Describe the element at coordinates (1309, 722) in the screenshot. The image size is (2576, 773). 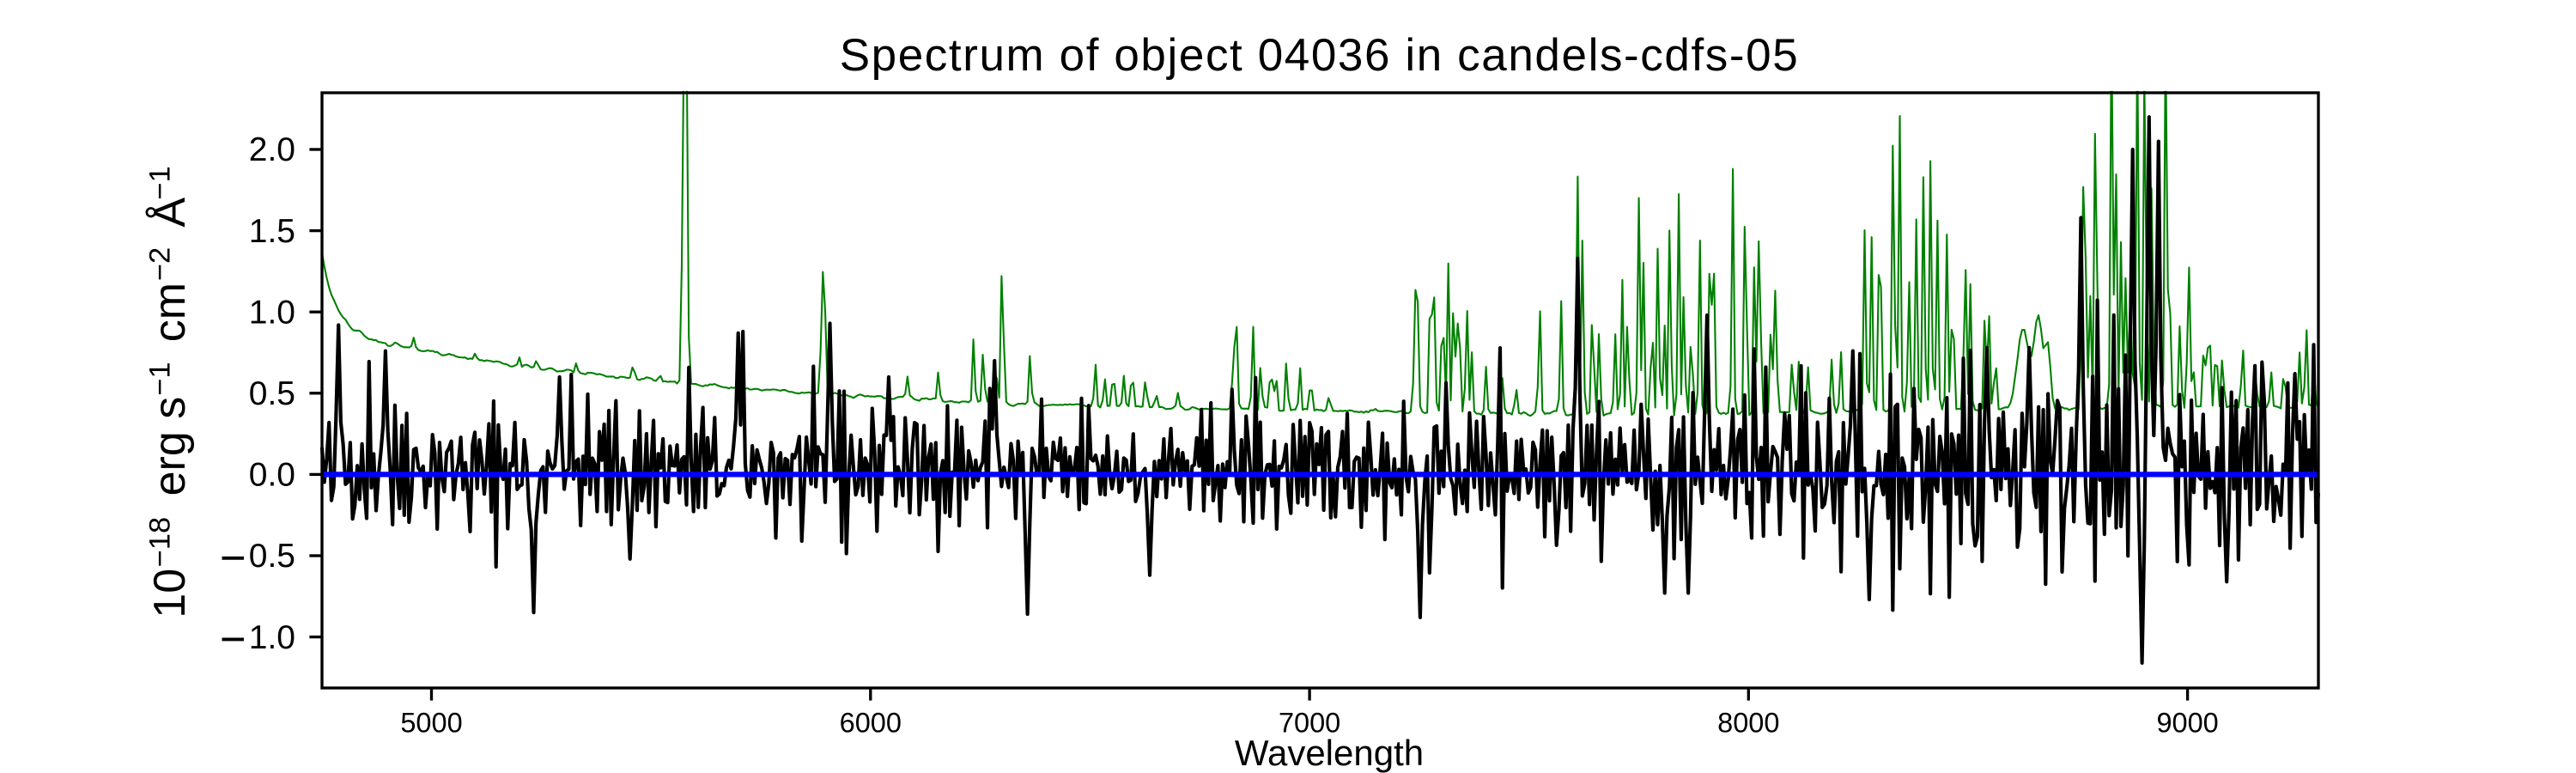
I see `svg-text: 7000` at that location.